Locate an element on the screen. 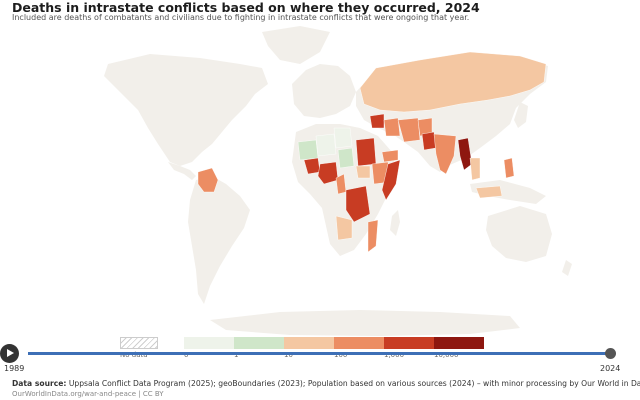 The image size is (640, 400). region-sudan is located at coordinates (366, 152).